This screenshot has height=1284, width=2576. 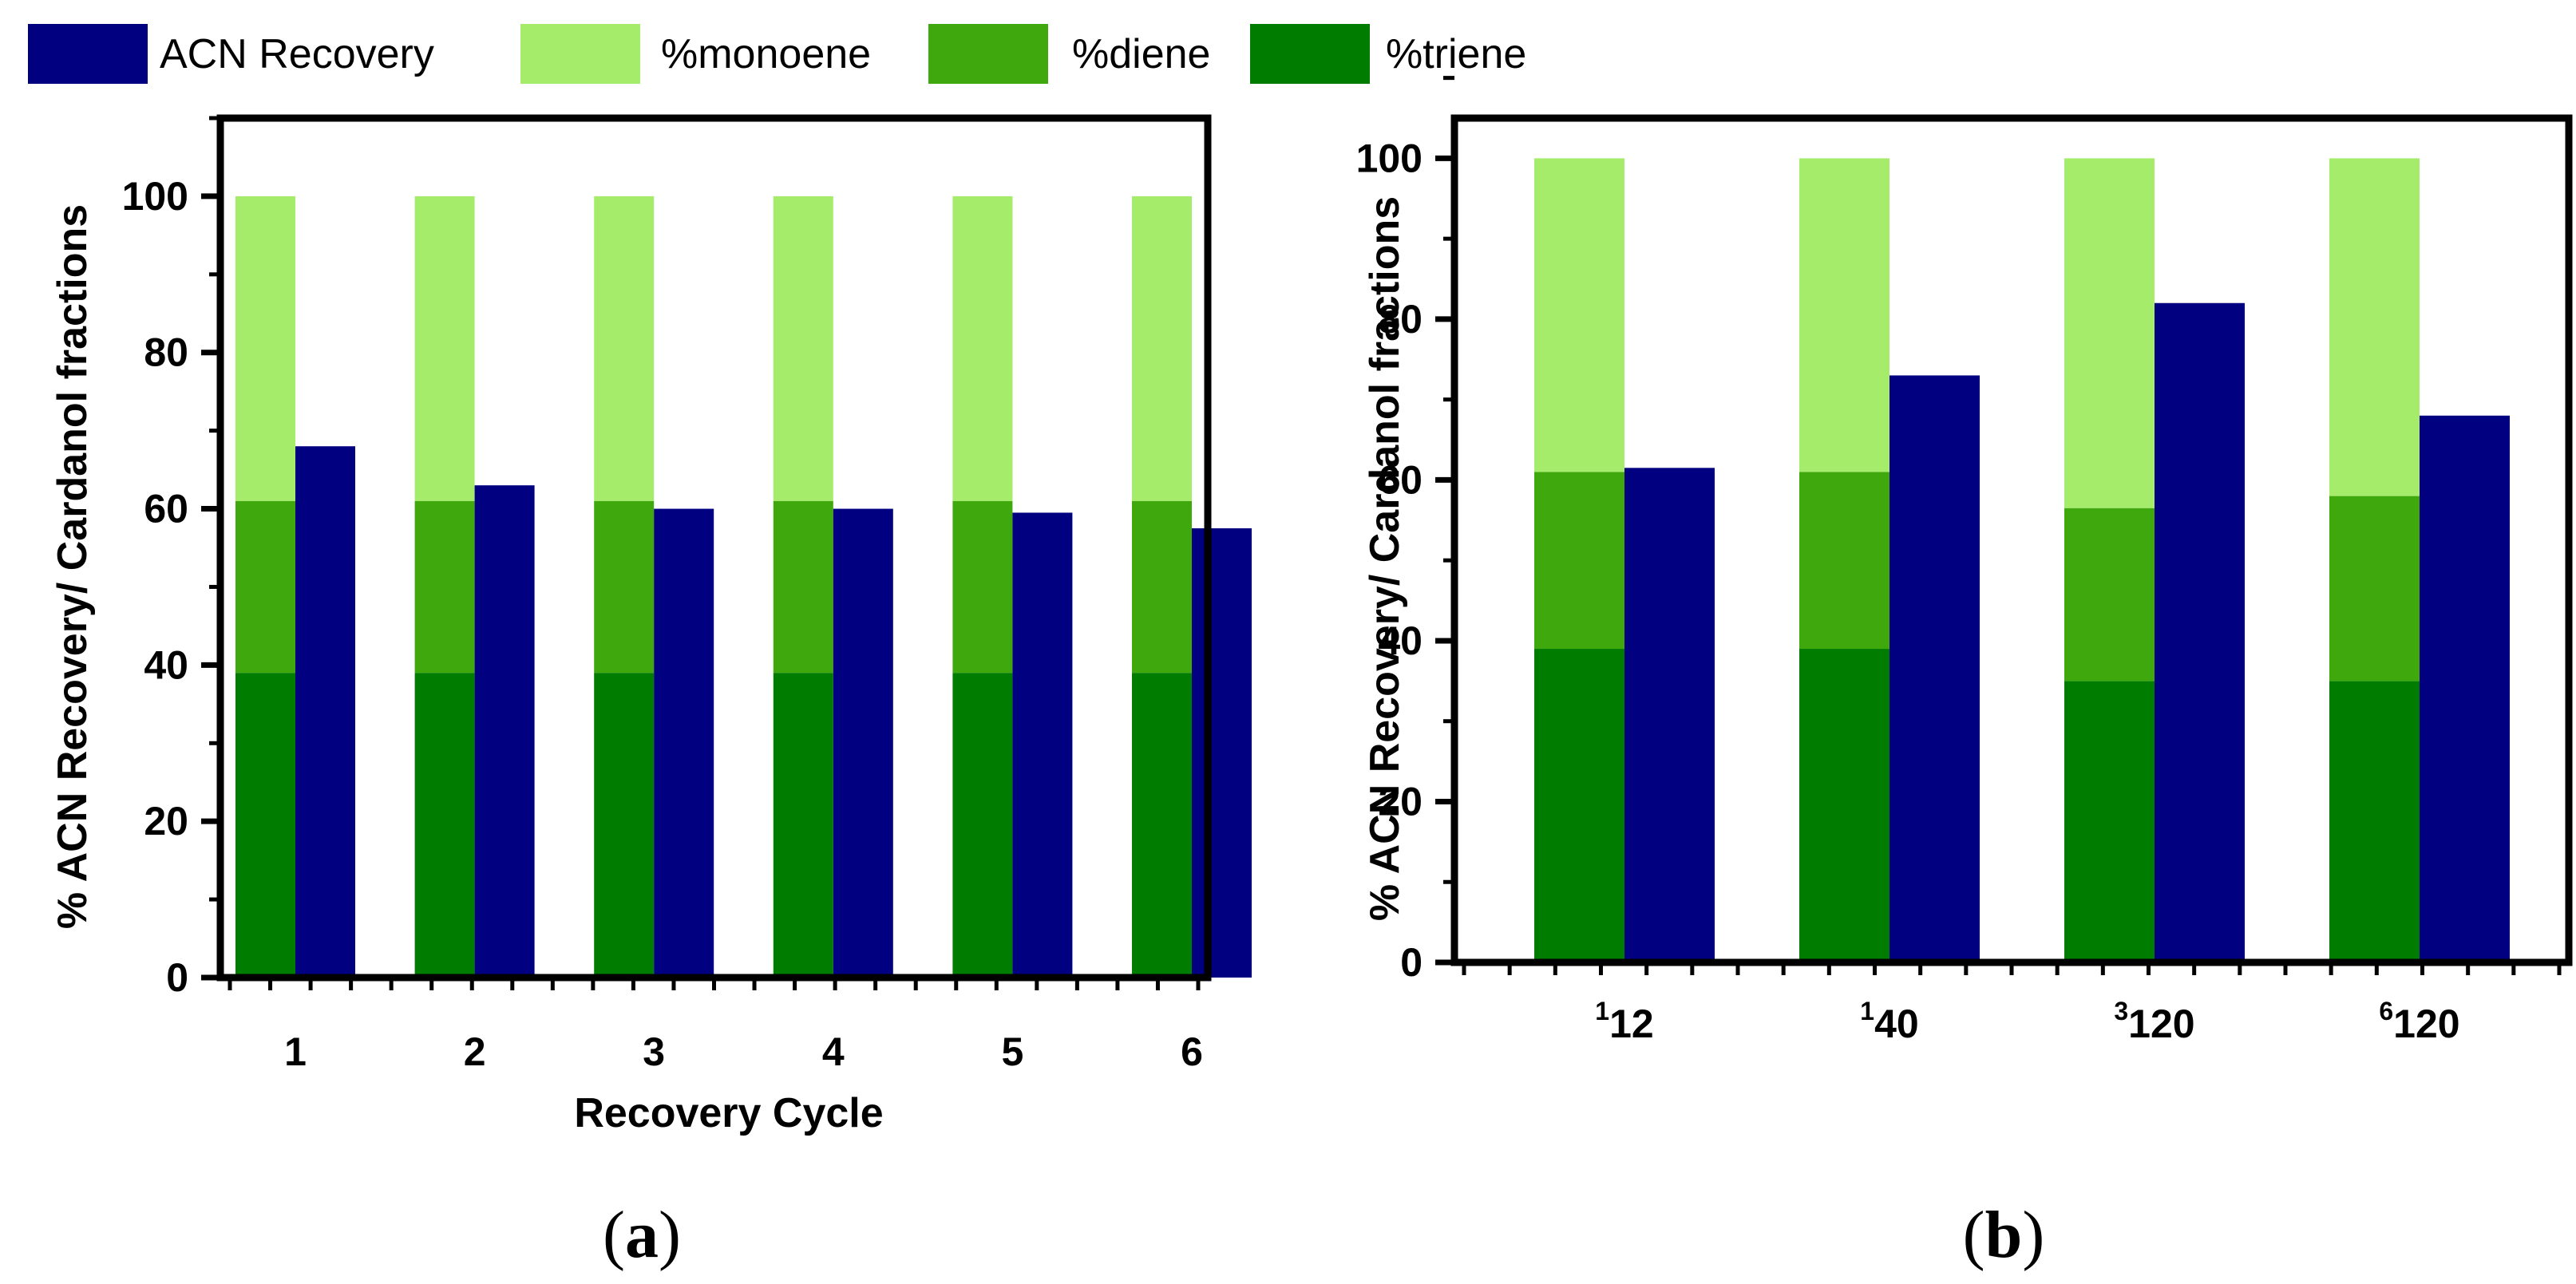 I want to click on x-tick-label: 2, so click(x=475, y=1051).